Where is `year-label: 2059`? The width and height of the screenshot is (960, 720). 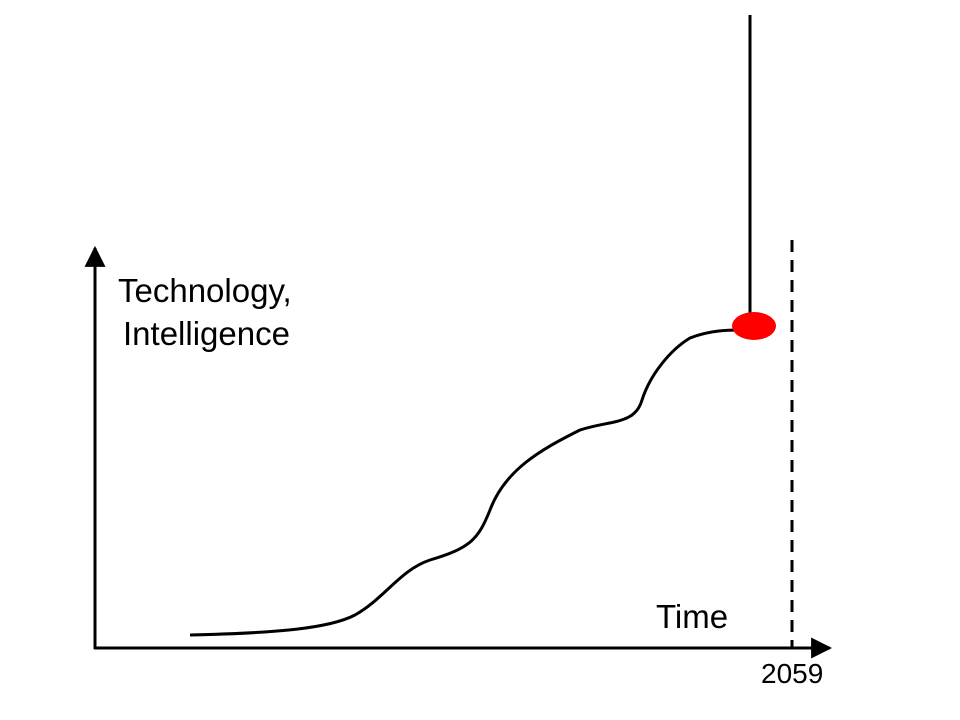 year-label: 2059 is located at coordinates (792, 673).